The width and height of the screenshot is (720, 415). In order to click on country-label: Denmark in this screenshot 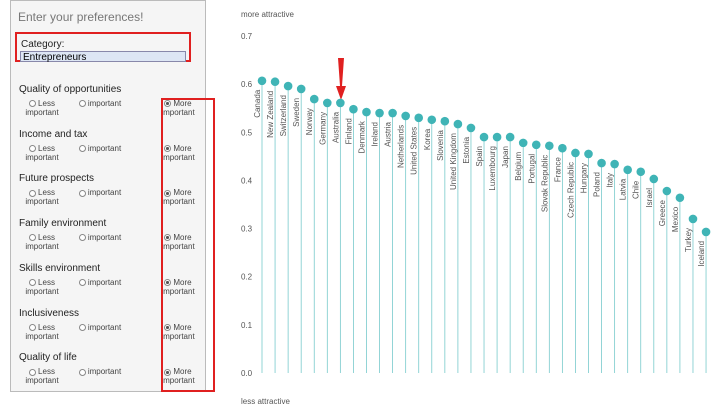, I will do `click(361, 136)`.